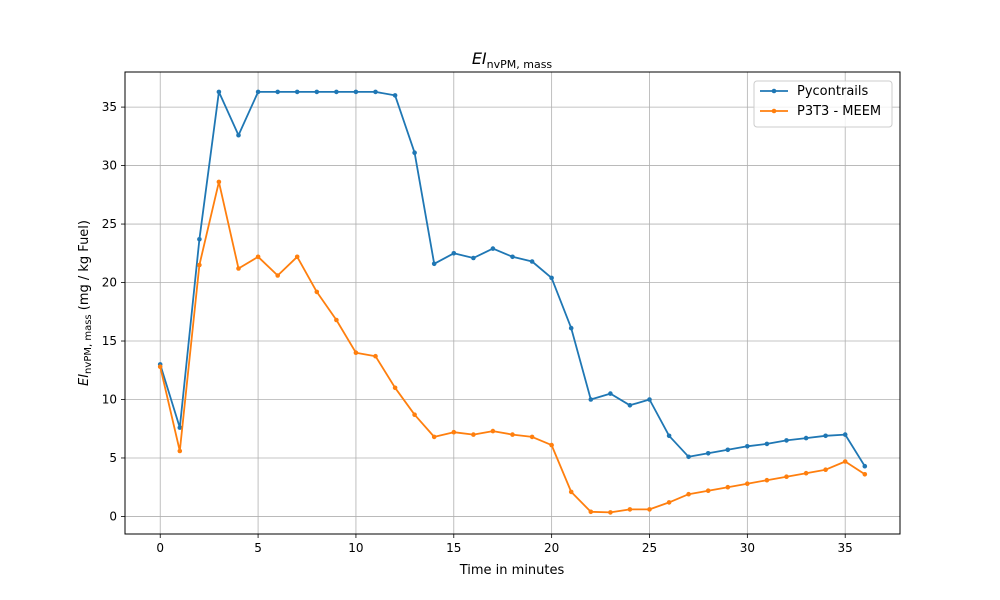 The height and width of the screenshot is (600, 1000). I want to click on x-tick-label: 25, so click(649, 548).